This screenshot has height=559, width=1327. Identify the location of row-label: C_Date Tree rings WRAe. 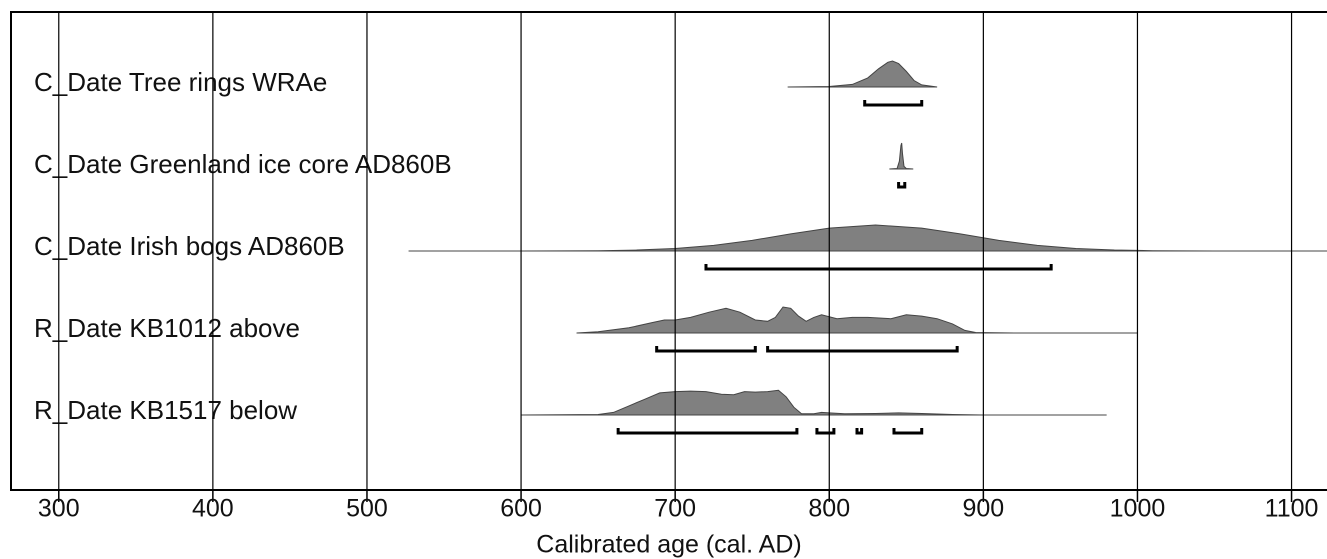
(180, 82).